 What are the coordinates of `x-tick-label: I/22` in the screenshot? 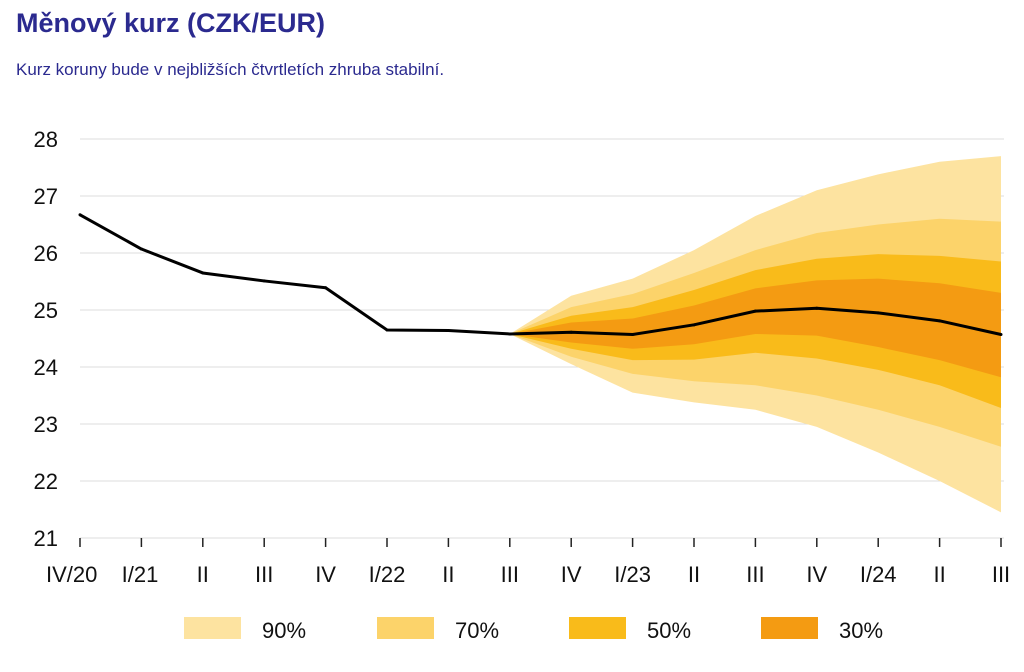 It's located at (387, 574).